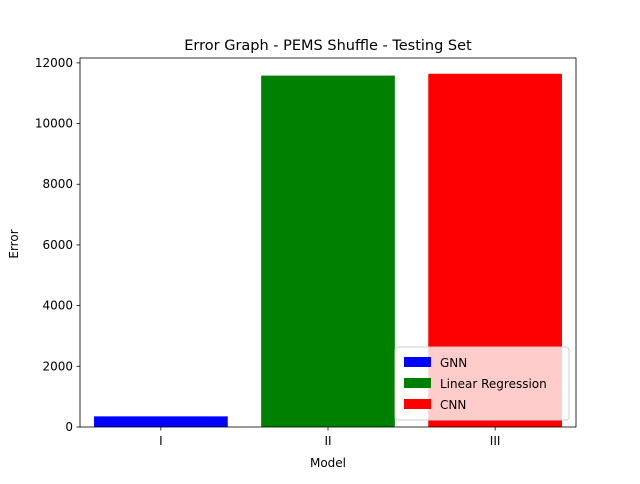  Describe the element at coordinates (57, 245) in the screenshot. I see `y-tick-label: 6000` at that location.